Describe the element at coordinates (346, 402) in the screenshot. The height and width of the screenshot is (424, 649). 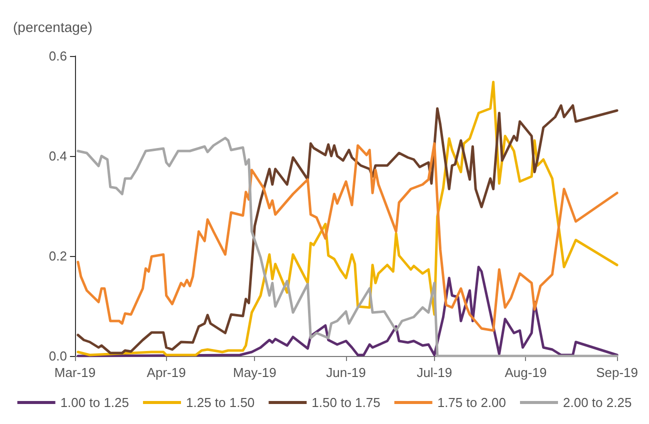
I see `legend-label: 1.50 to 1.75` at that location.